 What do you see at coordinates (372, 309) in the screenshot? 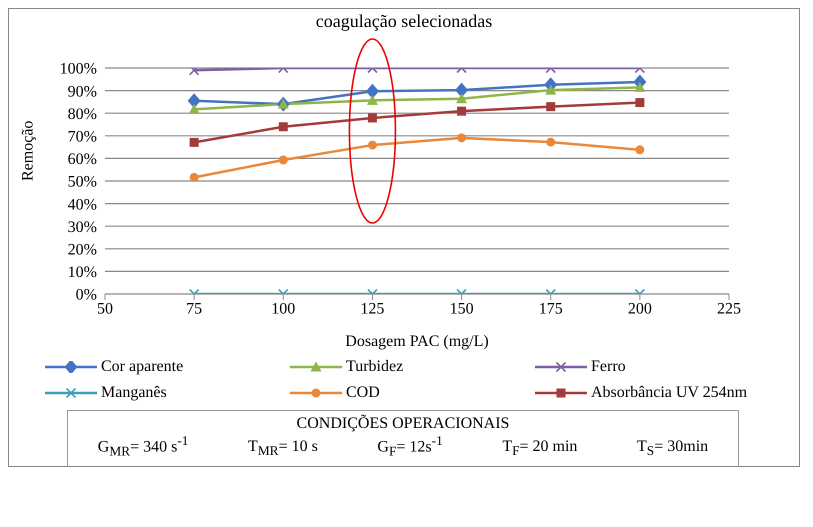
I see `x-tick-label: 125` at bounding box center [372, 309].